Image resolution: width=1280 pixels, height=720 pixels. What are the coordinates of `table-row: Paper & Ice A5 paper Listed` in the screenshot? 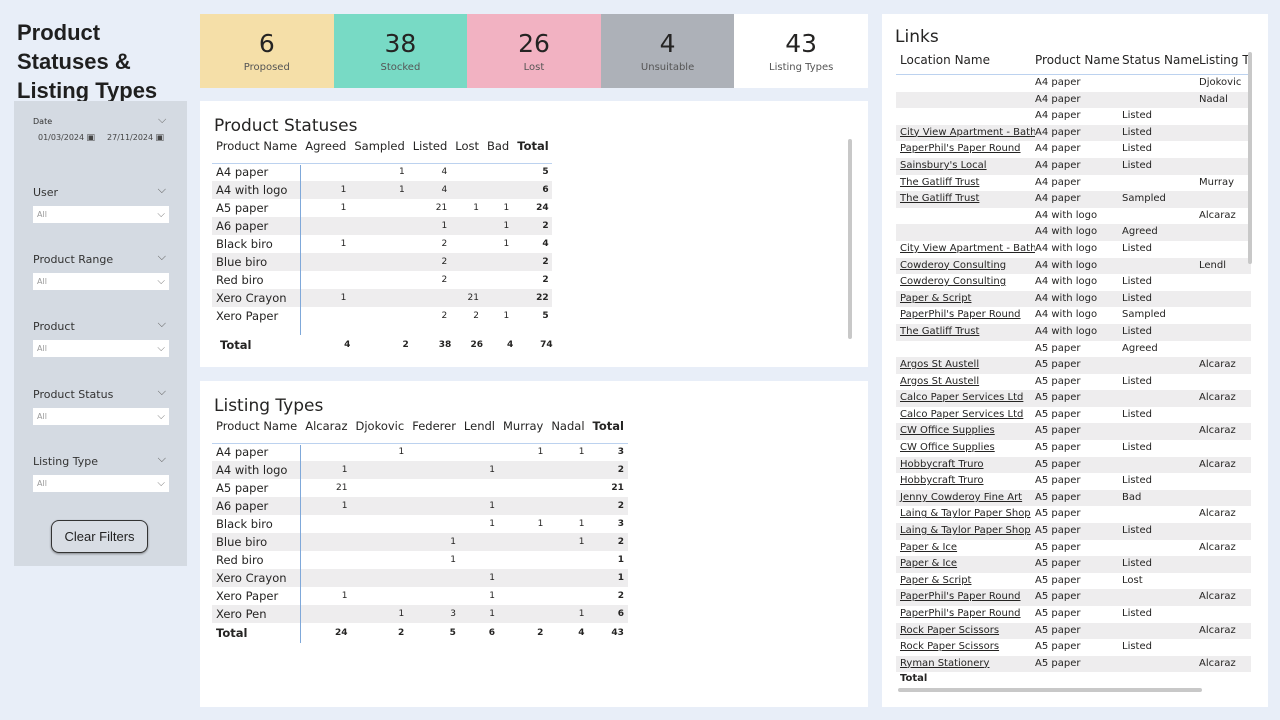 It's located at (1073, 564).